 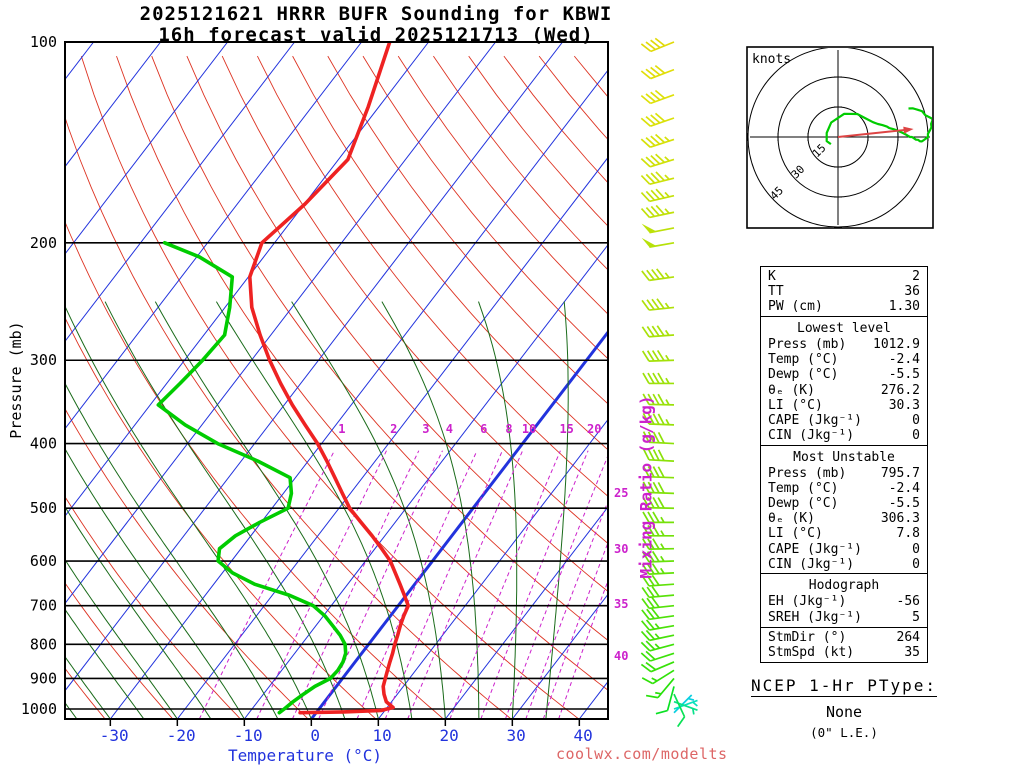 I want to click on hodograph-ring, so click(x=838, y=137).